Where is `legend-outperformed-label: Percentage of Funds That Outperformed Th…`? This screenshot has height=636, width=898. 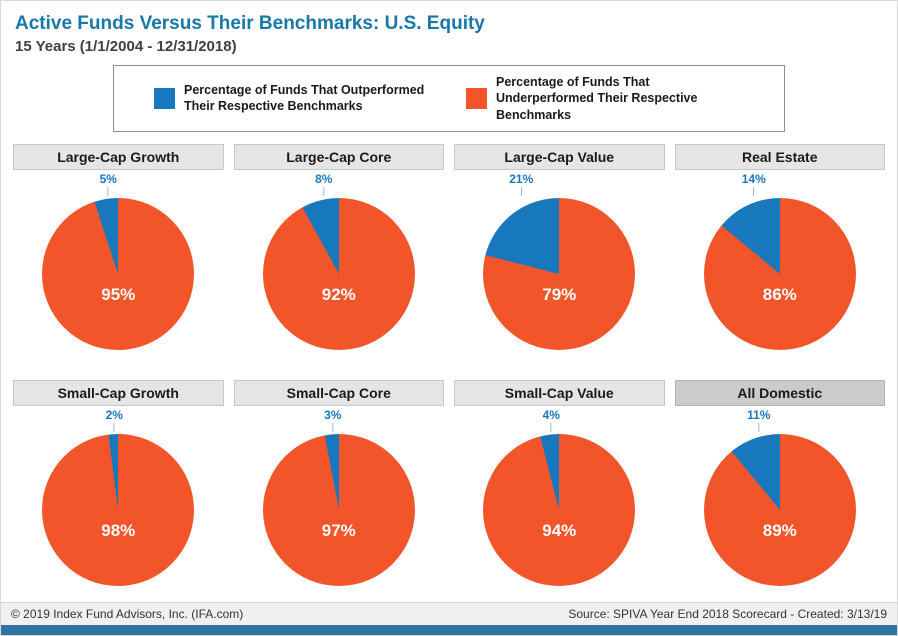
legend-outperformed-label: Percentage of Funds That Outperformed Th… is located at coordinates (304, 98).